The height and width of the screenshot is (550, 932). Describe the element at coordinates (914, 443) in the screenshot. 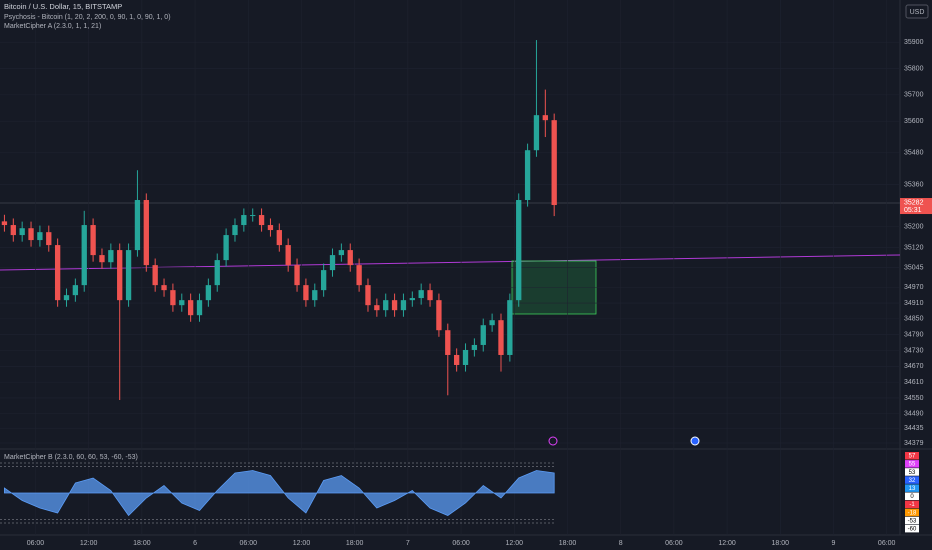

I see `y-tick-label: 34379` at that location.